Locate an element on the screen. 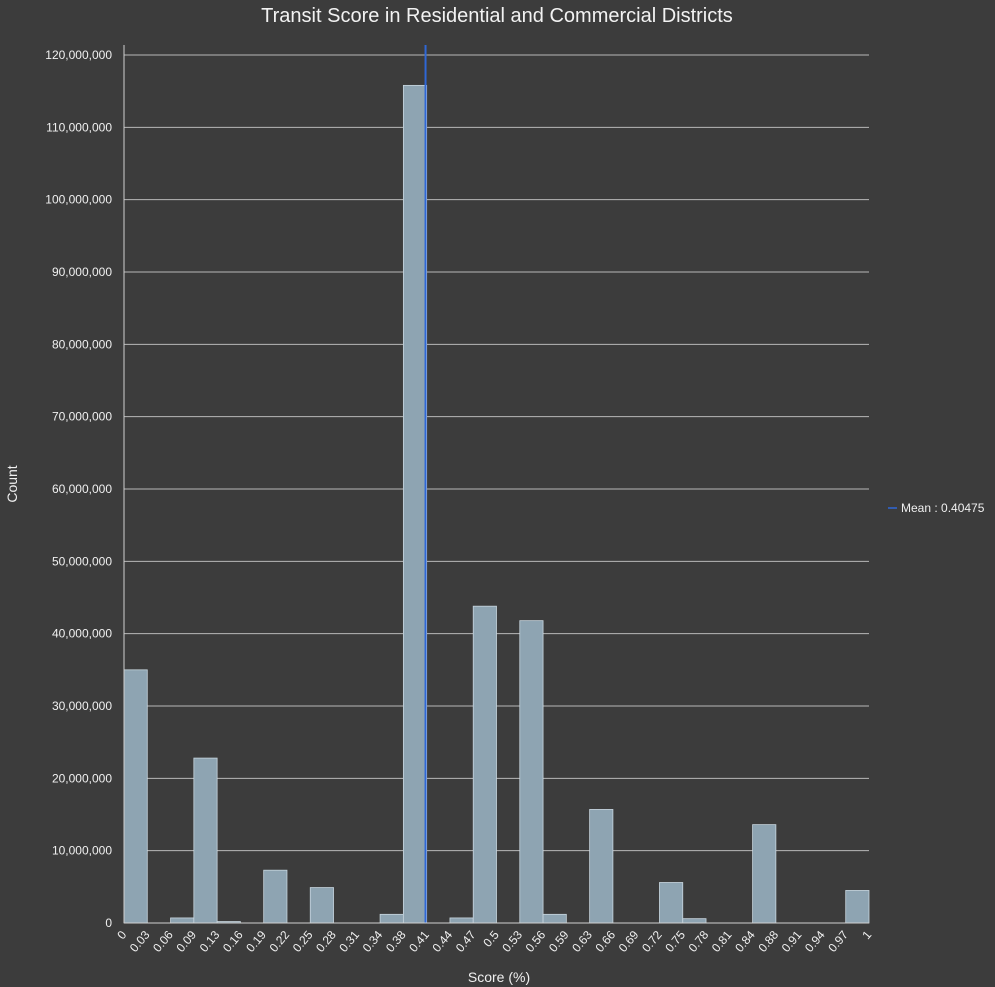 This screenshot has width=995, height=987. x-tick-label: 0.56 is located at coordinates (536, 941).